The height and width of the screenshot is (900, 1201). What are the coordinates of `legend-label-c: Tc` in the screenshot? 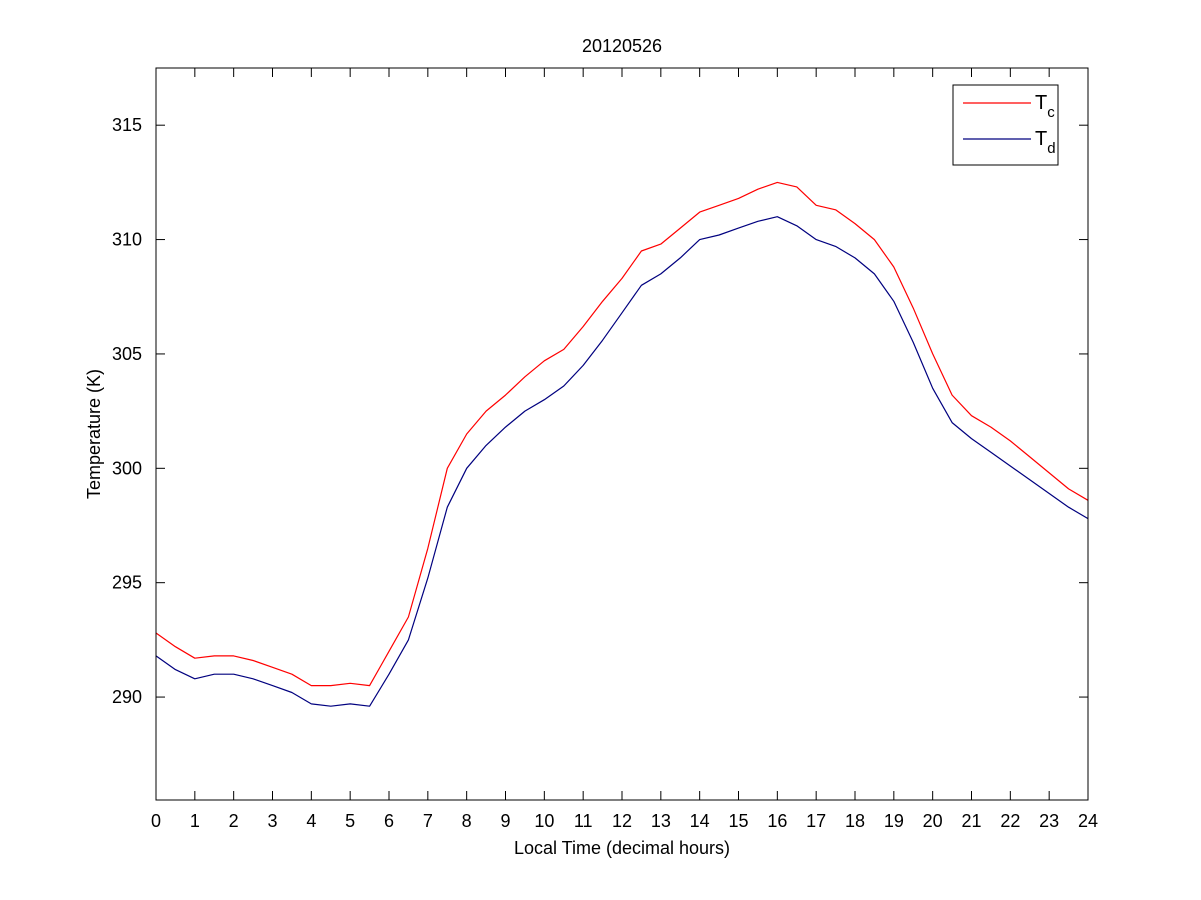 It's located at (1045, 106).